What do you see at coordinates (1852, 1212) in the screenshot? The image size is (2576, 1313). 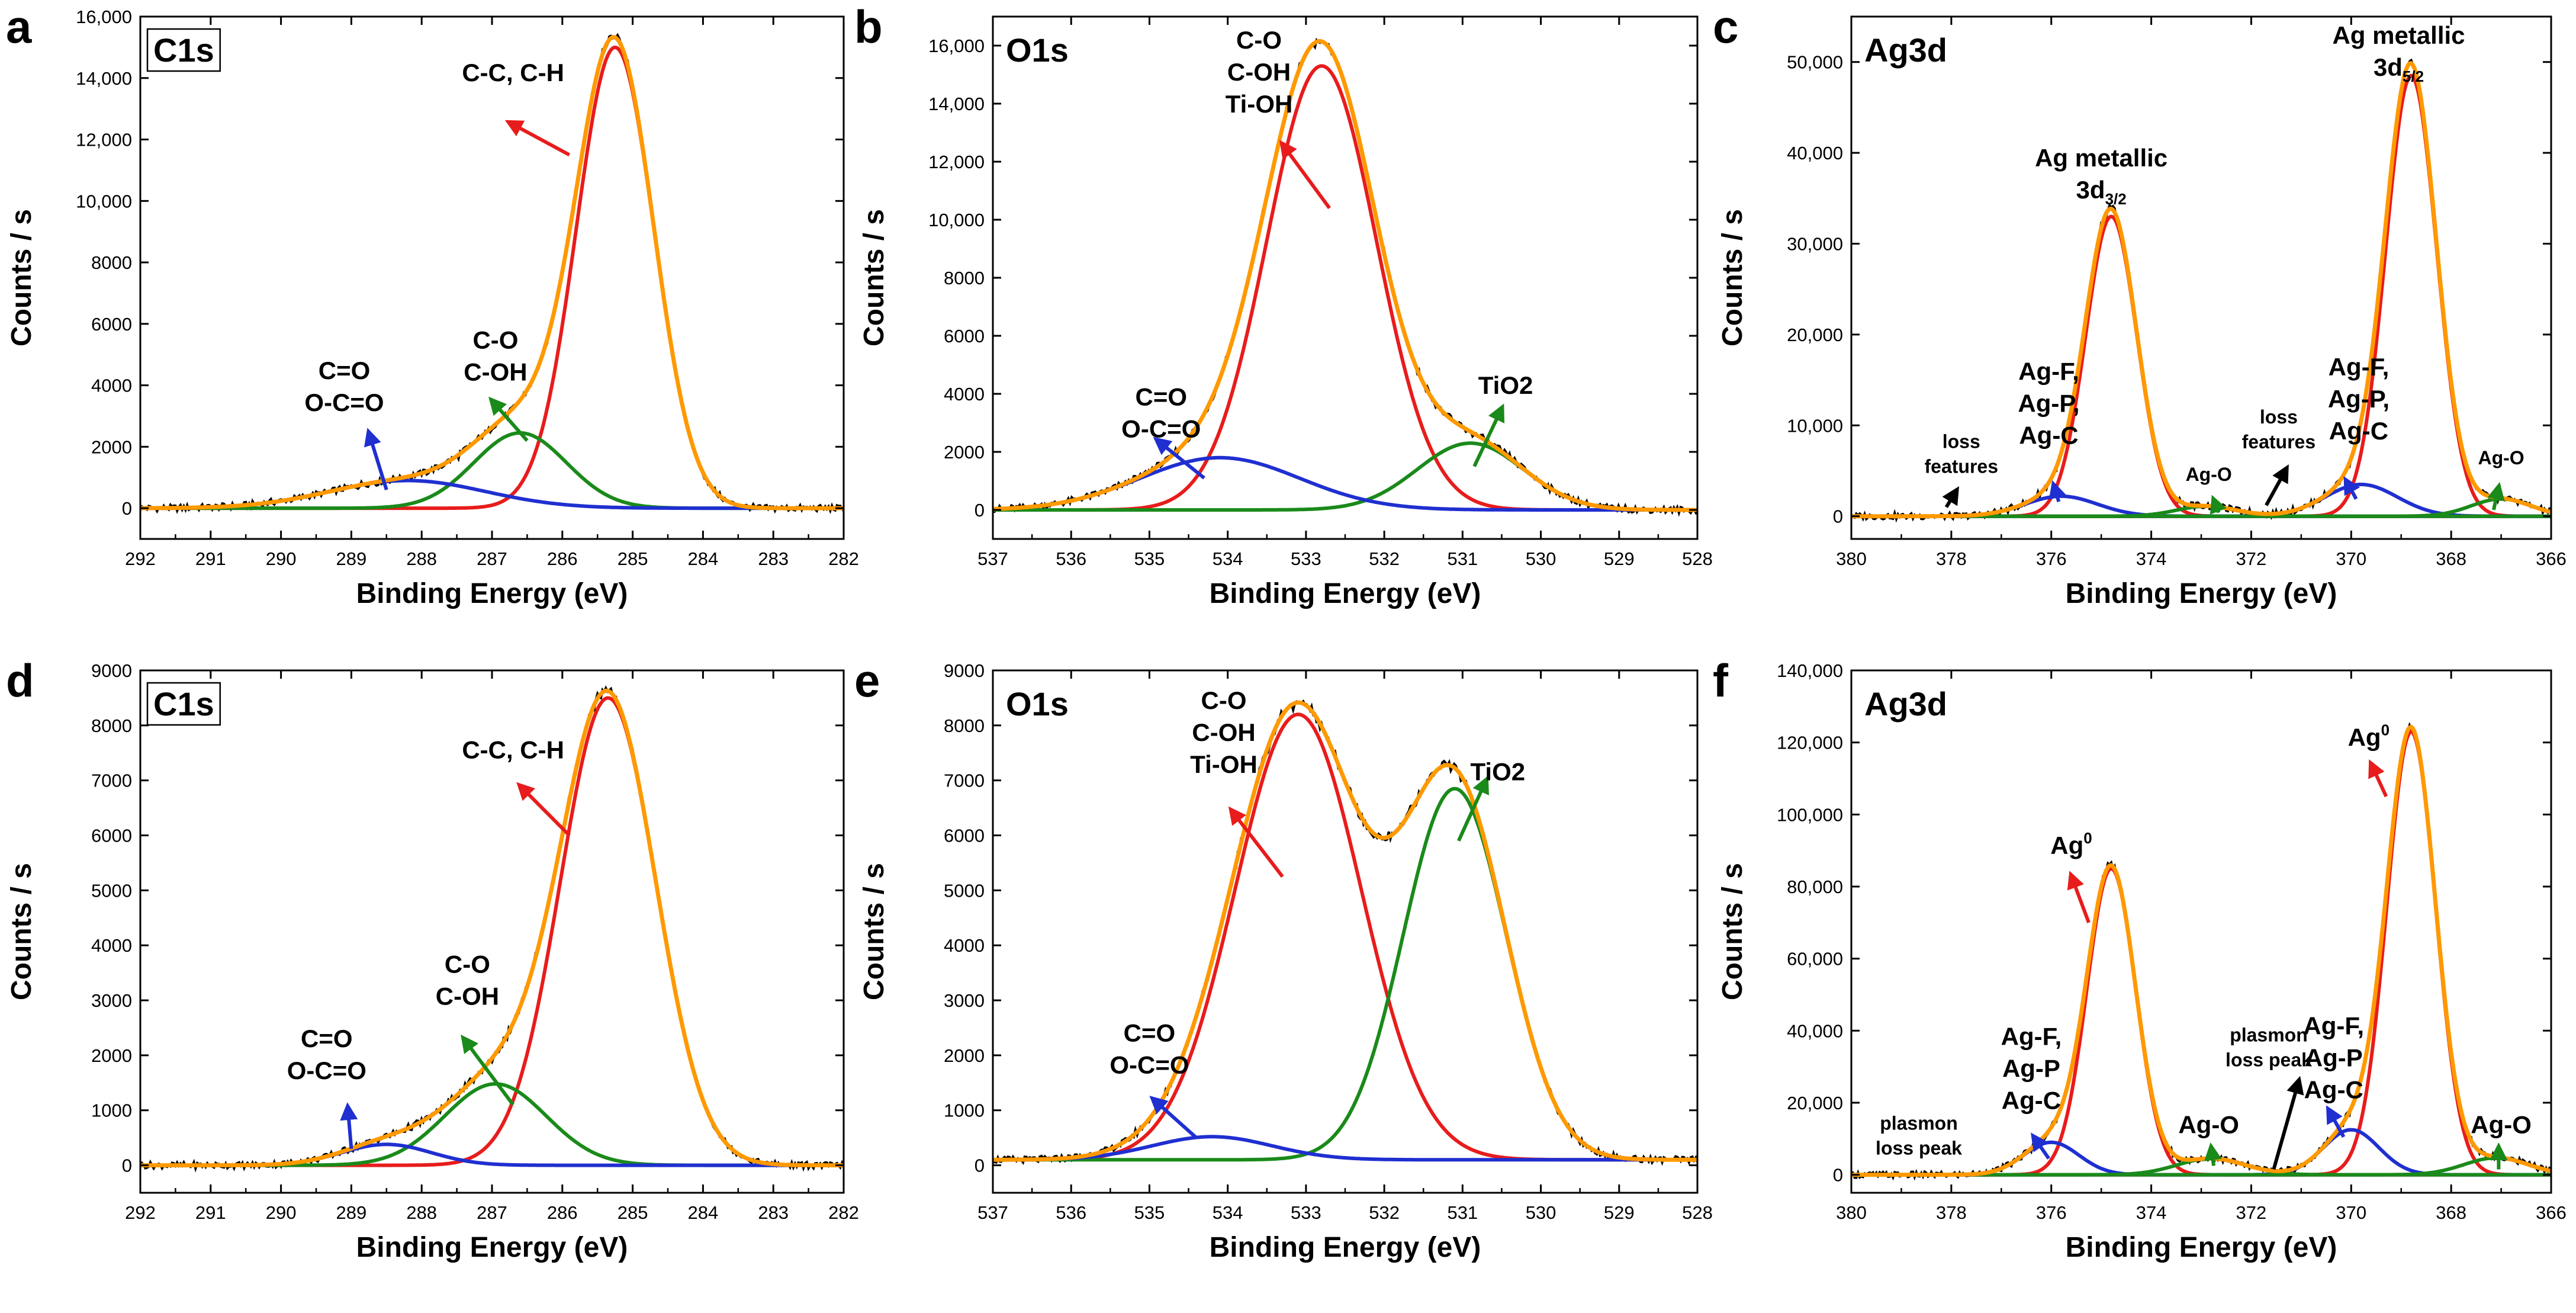 I see `x-tick-label: 380` at bounding box center [1852, 1212].